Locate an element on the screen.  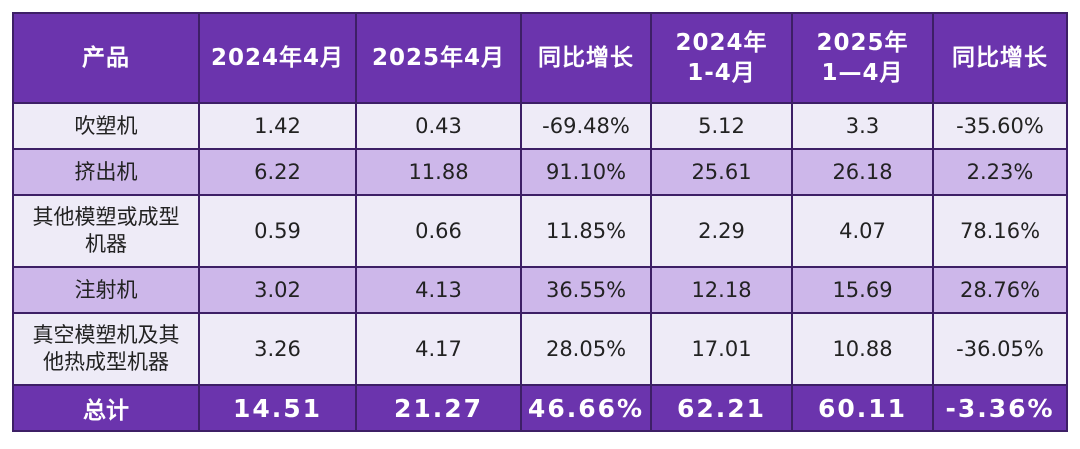
cell-value: 3.02 is located at coordinates (277, 290).